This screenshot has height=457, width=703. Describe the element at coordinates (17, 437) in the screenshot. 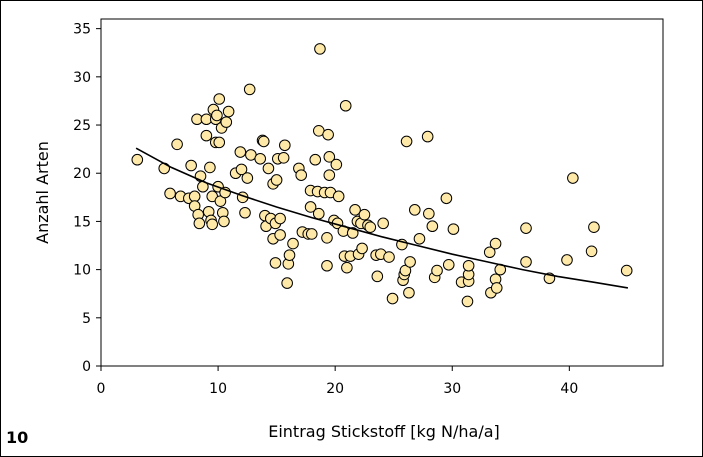

I see `panel-number: 10` at that location.